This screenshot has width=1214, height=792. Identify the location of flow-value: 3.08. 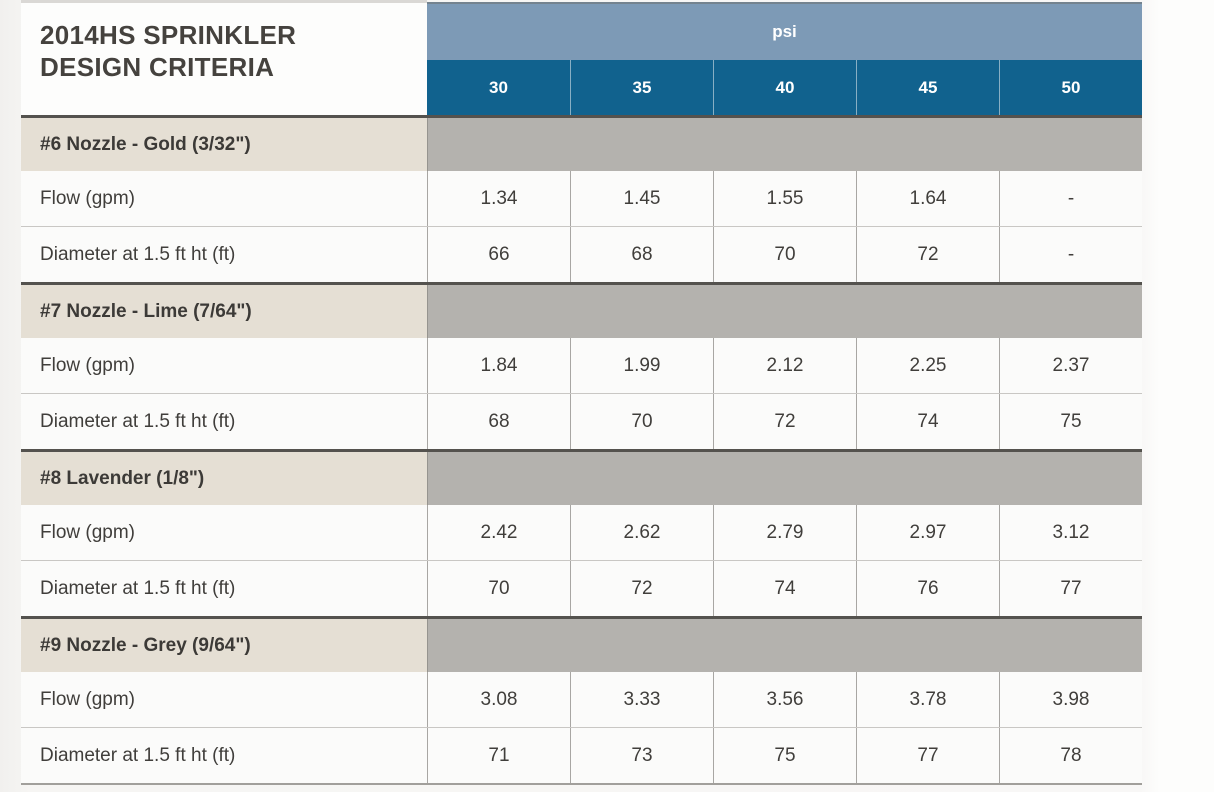
(498, 699).